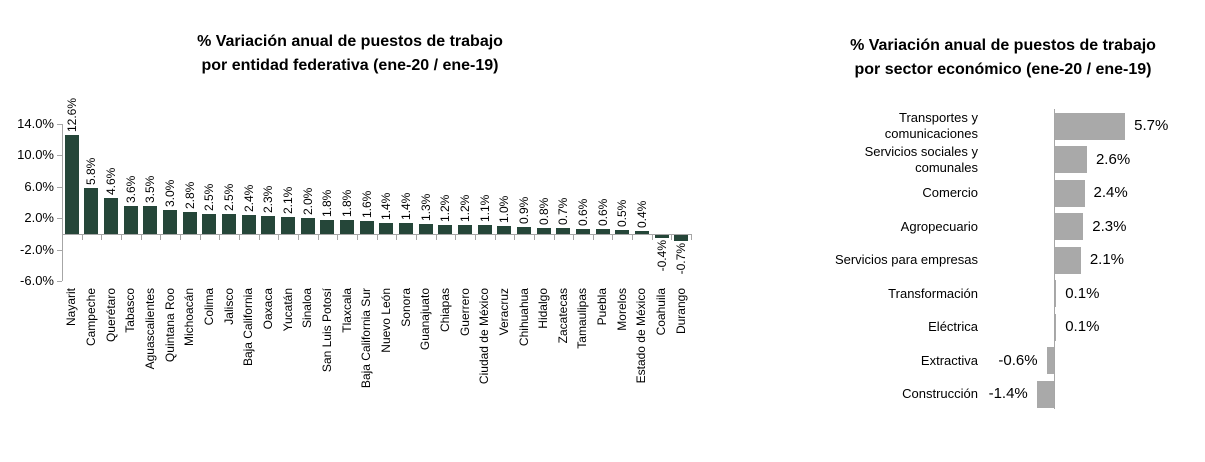 This screenshot has width=1205, height=462. Describe the element at coordinates (1151, 125) in the screenshot. I see `value-label: 5.7%` at that location.